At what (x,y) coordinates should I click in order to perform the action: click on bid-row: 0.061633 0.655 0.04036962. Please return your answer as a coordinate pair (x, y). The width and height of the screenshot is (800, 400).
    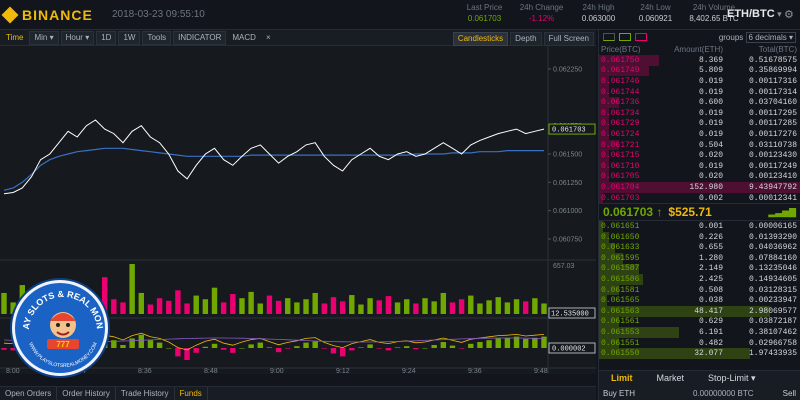
    Looking at the image, I should click on (699, 248).